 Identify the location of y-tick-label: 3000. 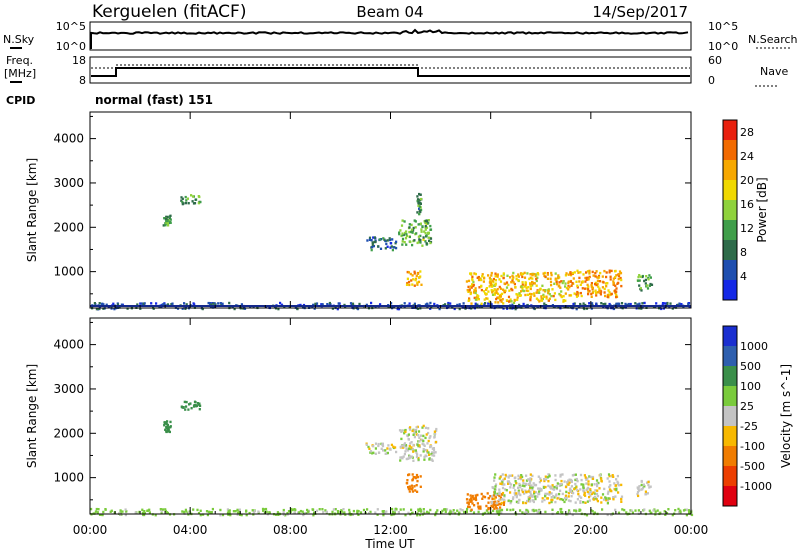
(68, 389).